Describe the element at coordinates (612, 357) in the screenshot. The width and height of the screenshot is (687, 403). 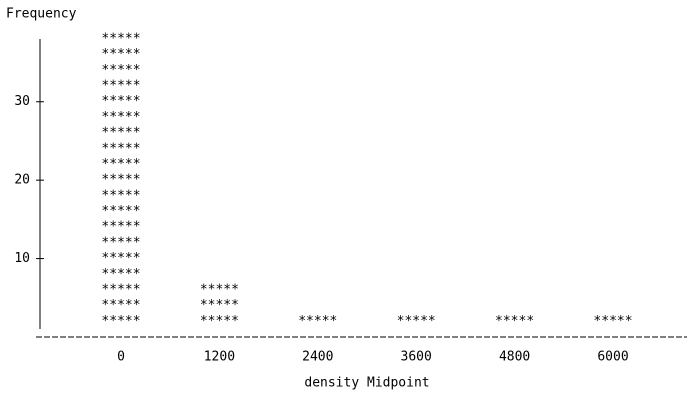
I see `x-tick-label: 6000` at that location.